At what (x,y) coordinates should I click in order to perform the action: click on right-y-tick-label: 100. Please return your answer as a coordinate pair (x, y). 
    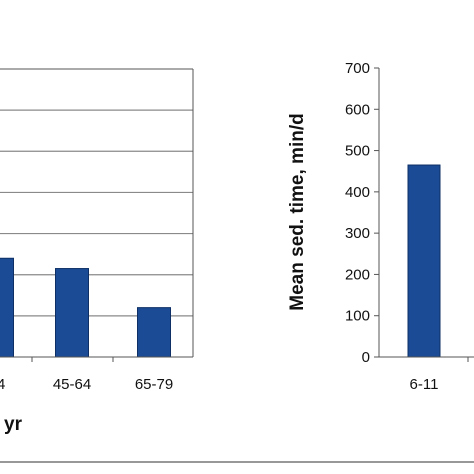
    Looking at the image, I should click on (357, 316).